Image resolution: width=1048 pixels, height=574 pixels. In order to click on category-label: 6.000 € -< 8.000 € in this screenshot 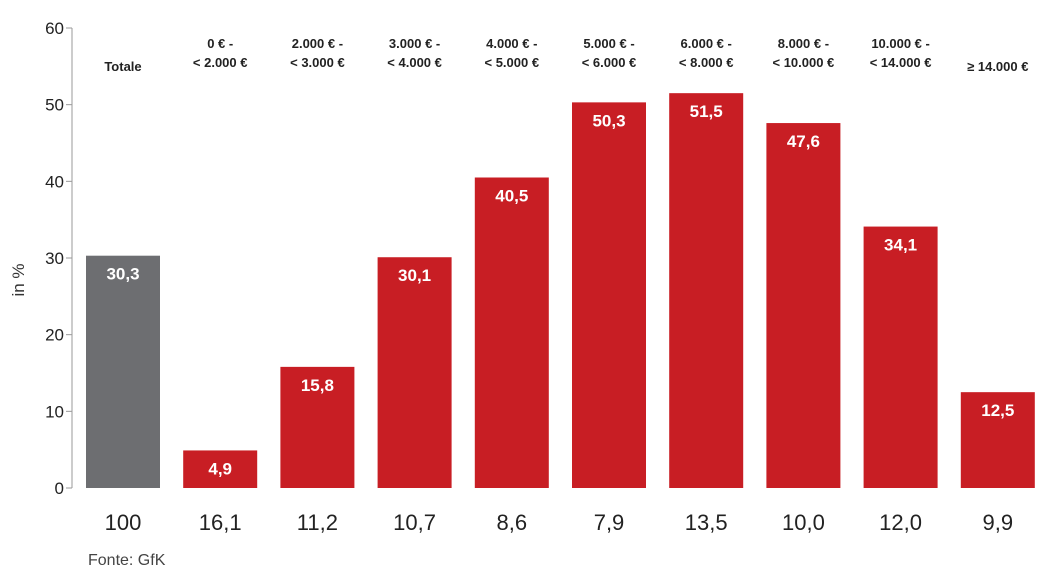, I will do `click(706, 53)`.